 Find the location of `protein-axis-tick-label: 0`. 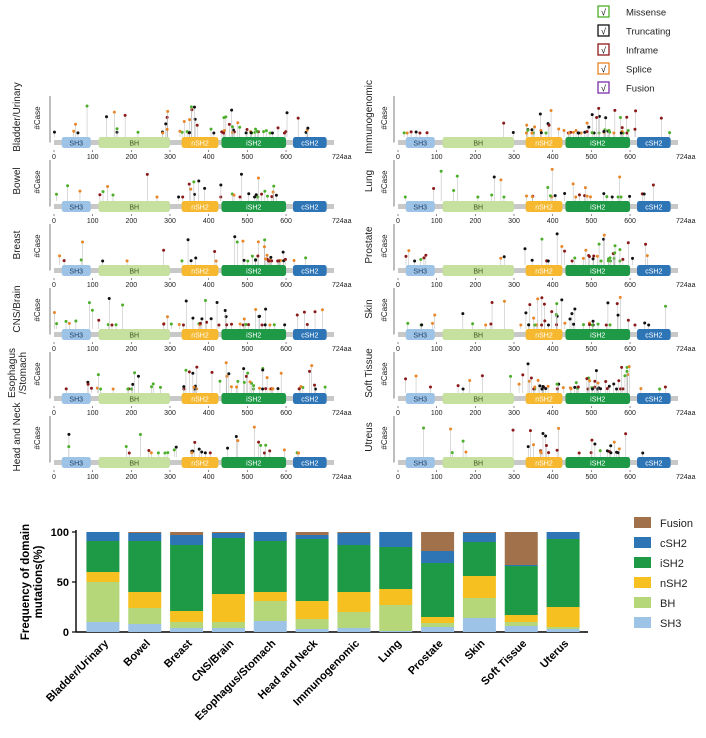

protein-axis-tick-label: 0 is located at coordinates (54, 413).